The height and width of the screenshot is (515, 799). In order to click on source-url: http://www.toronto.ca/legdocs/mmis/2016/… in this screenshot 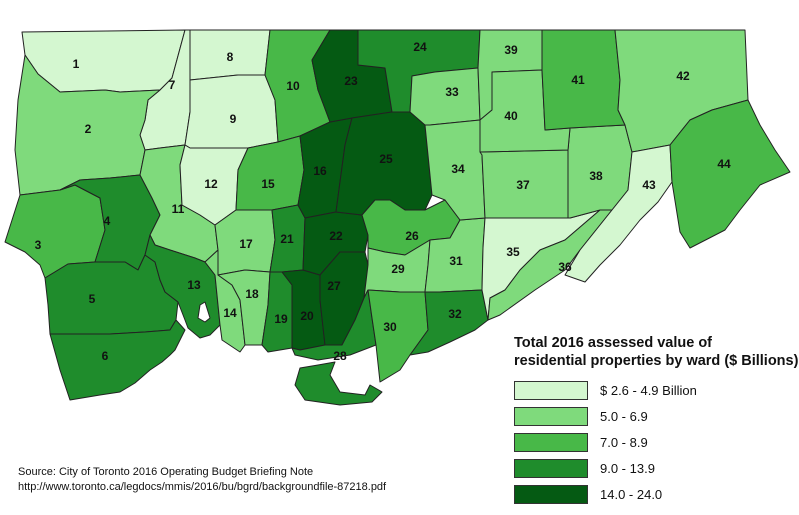, I will do `click(202, 487)`.